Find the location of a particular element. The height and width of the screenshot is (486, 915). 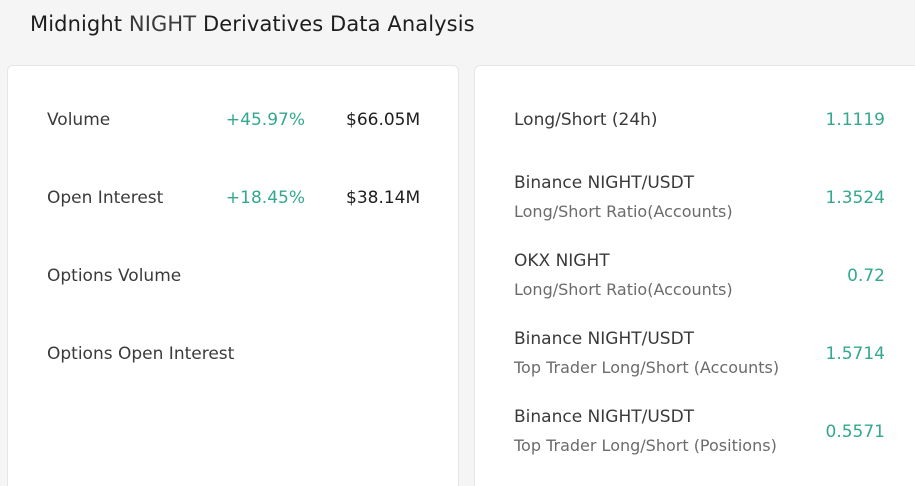

ratio-value: 0.5571 is located at coordinates (855, 432).